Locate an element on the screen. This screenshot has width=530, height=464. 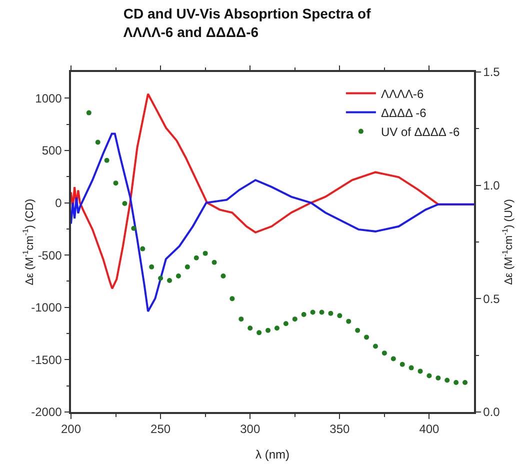
y-tick-label: -2000 is located at coordinates (46, 412).